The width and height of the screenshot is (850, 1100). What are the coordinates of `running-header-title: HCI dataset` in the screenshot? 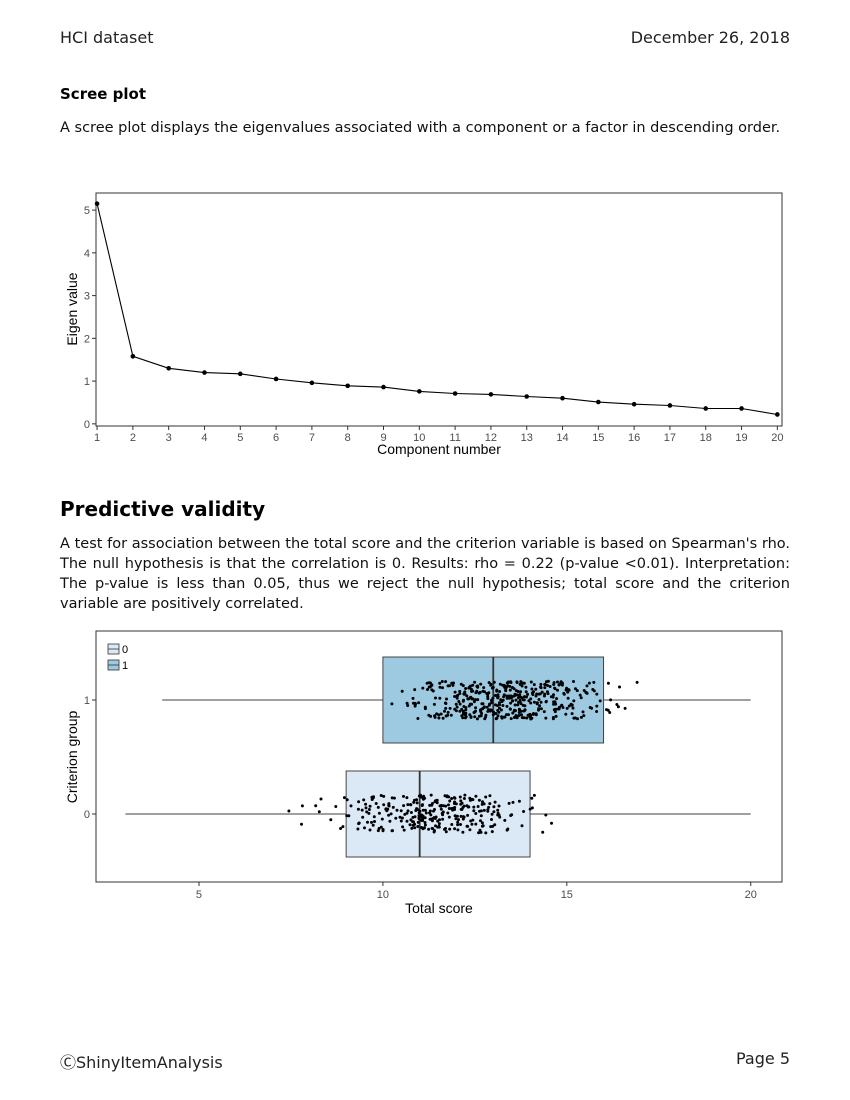 It's located at (107, 37).